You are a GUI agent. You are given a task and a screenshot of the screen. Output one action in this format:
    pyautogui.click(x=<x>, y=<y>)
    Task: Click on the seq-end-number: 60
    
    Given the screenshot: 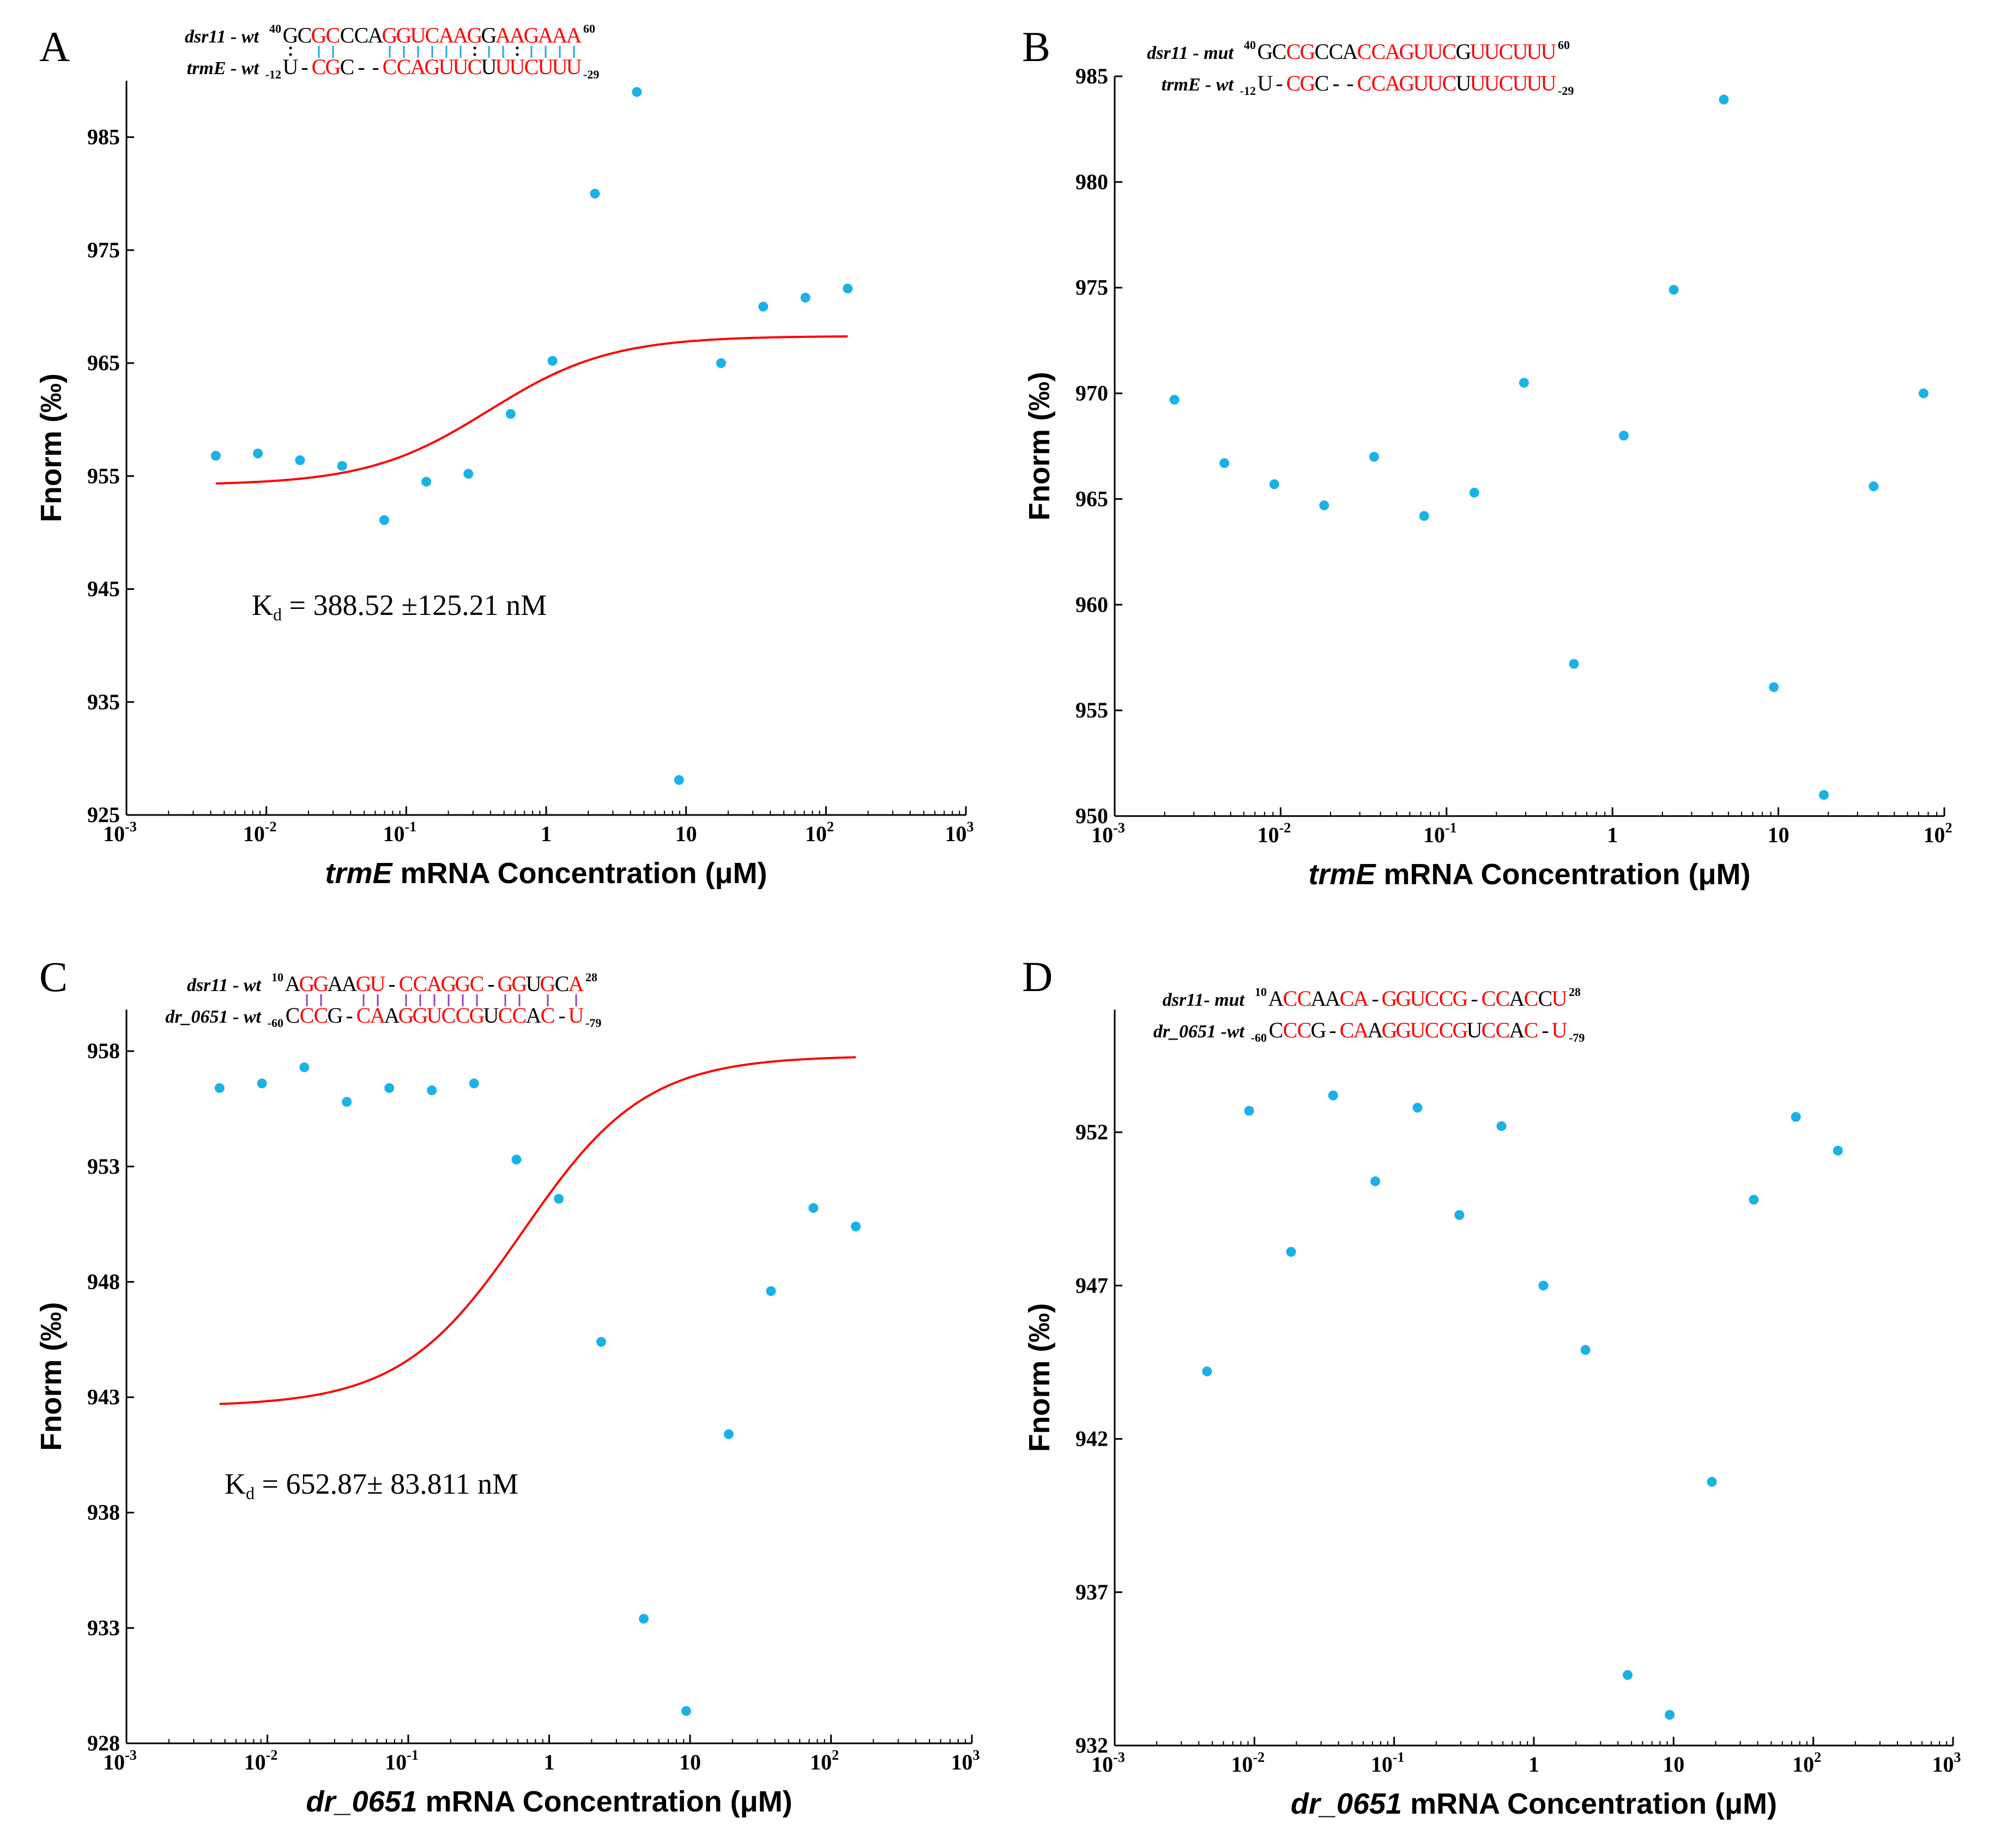 What is the action you would take?
    pyautogui.click(x=589, y=29)
    